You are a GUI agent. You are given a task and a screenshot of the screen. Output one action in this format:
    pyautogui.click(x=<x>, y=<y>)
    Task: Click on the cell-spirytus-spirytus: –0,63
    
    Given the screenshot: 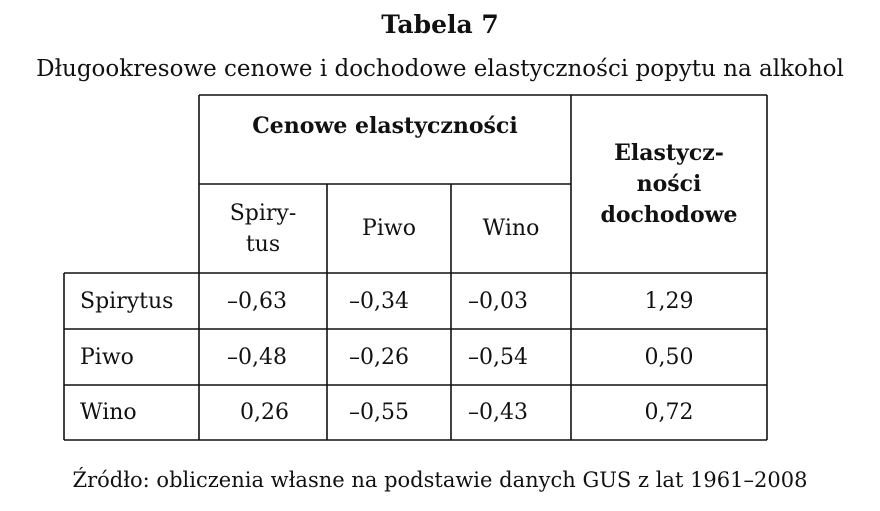 What is the action you would take?
    pyautogui.click(x=257, y=301)
    